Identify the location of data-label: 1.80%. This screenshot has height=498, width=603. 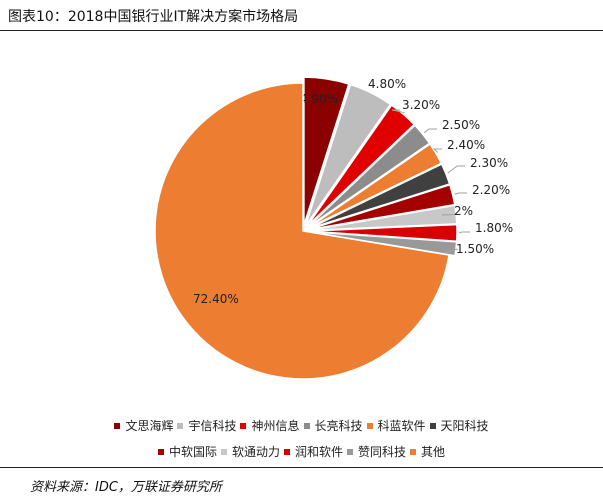
(494, 228).